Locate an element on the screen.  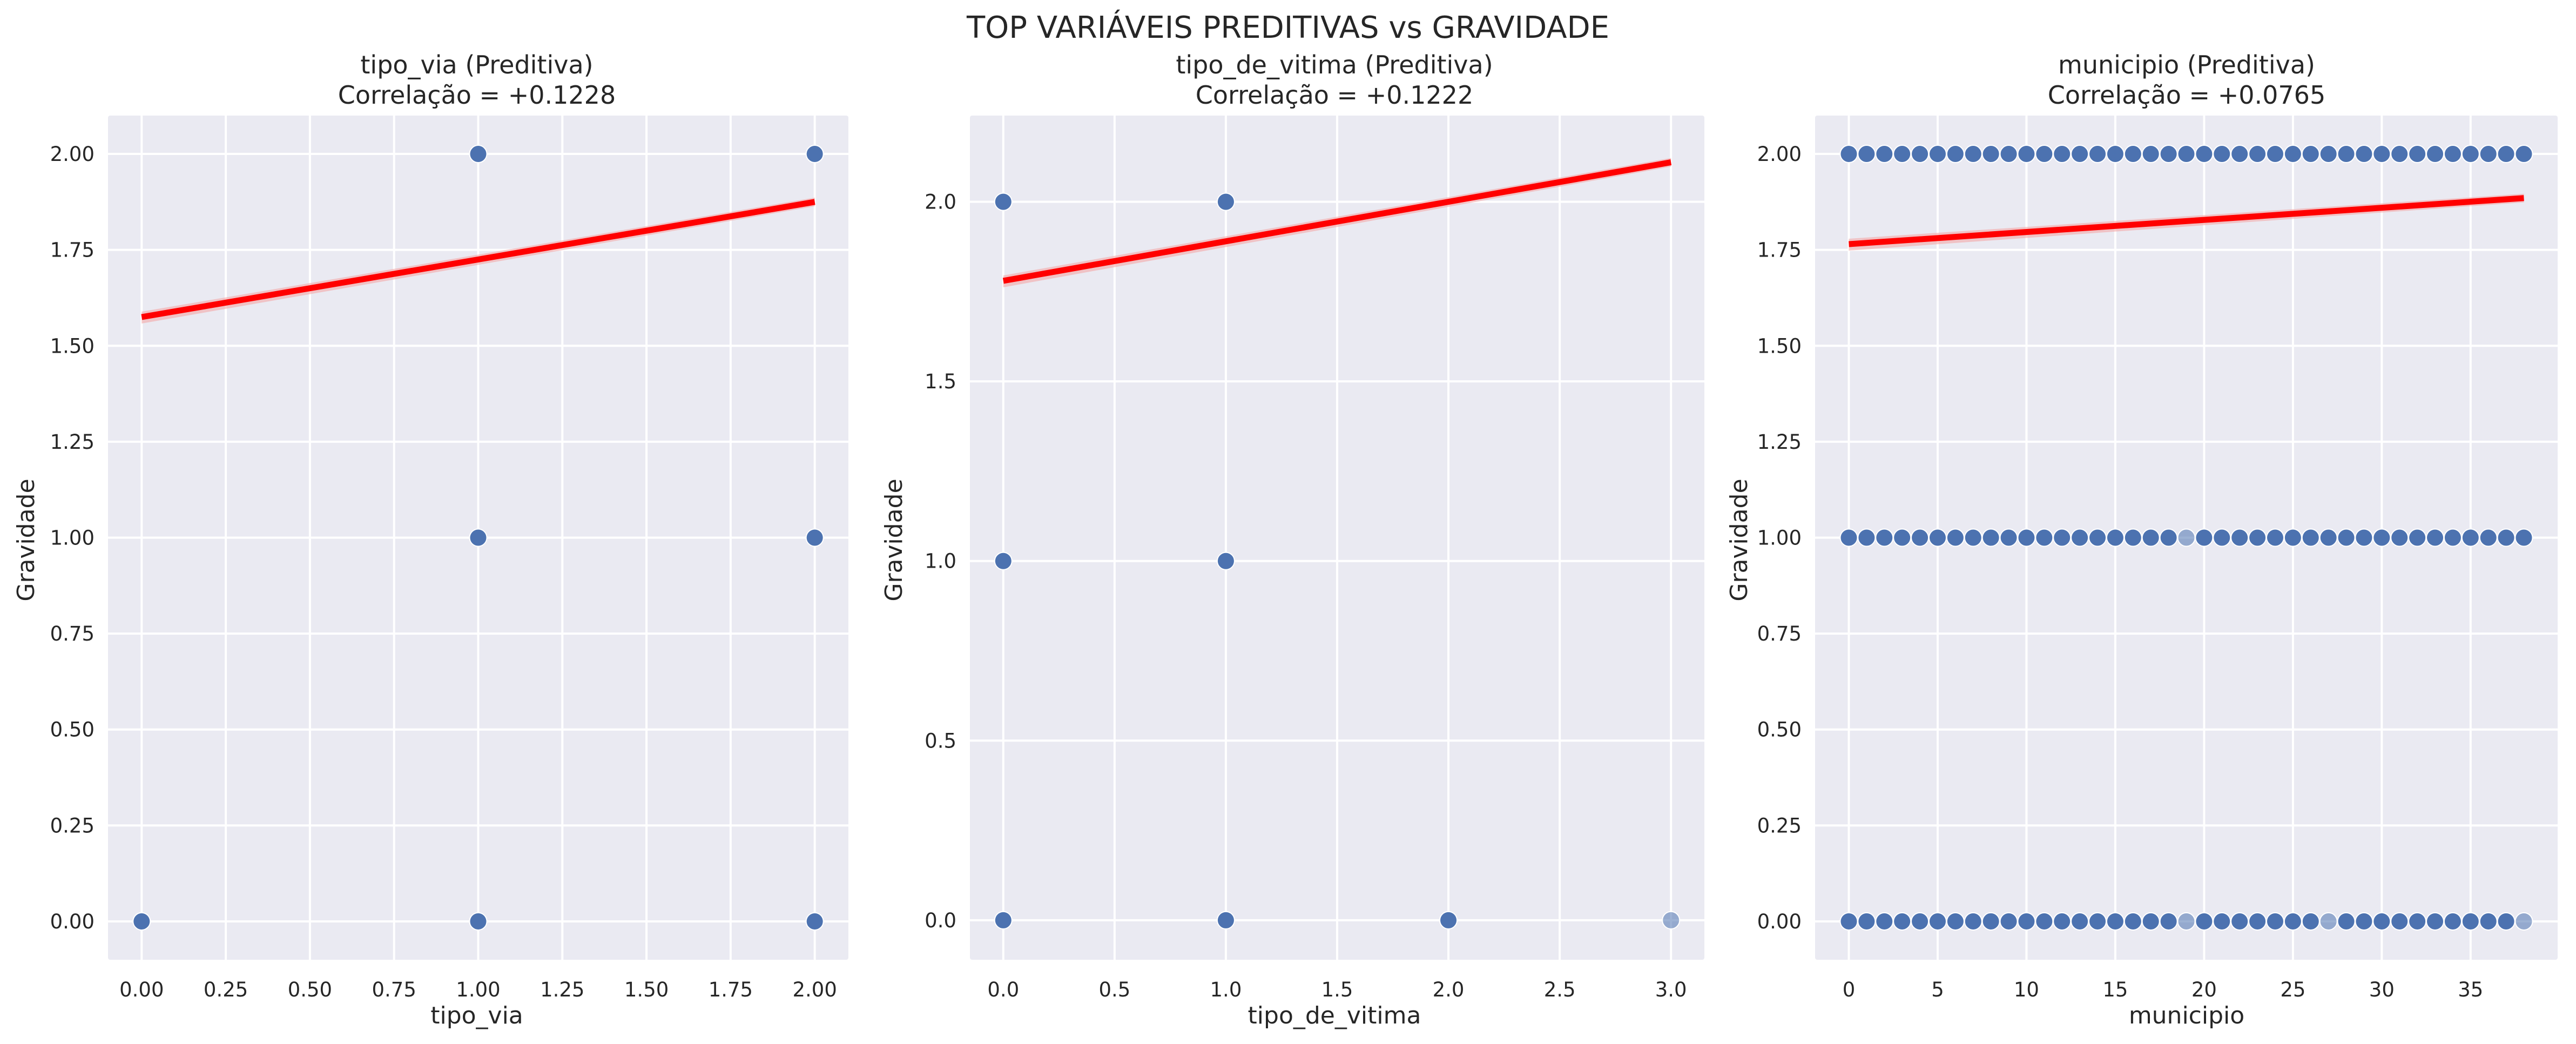
x-tick-label: 0 is located at coordinates (1849, 990).